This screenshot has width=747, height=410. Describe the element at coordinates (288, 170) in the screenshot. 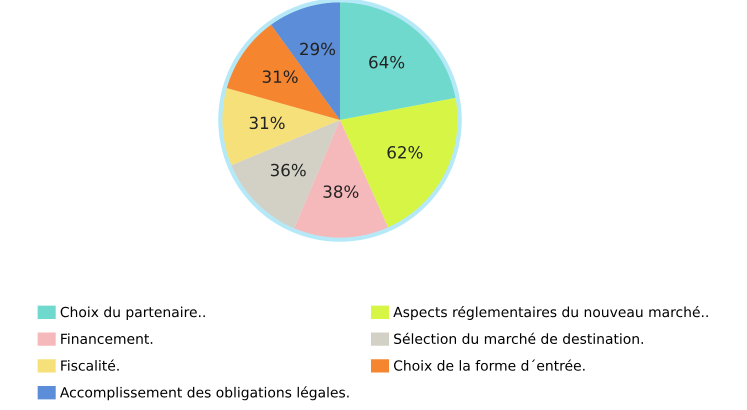

I see `data-label: 36%` at that location.